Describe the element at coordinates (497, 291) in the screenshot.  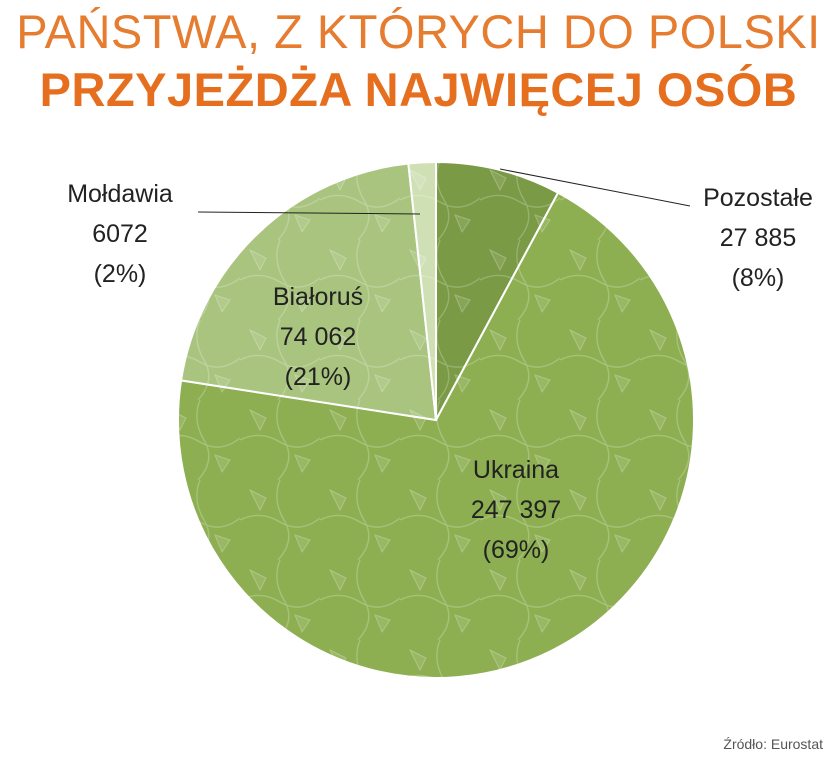
I see `map-texture-pozostale` at that location.